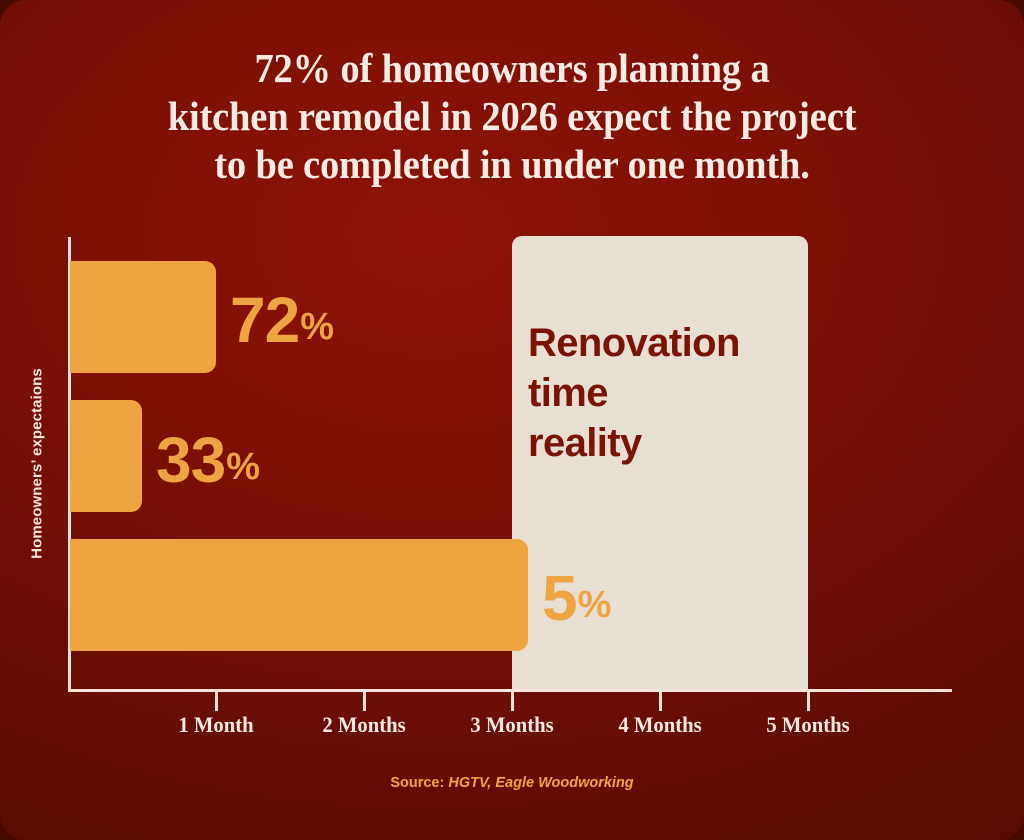  What do you see at coordinates (808, 724) in the screenshot?
I see `x-tick-label-5: 5 Months` at bounding box center [808, 724].